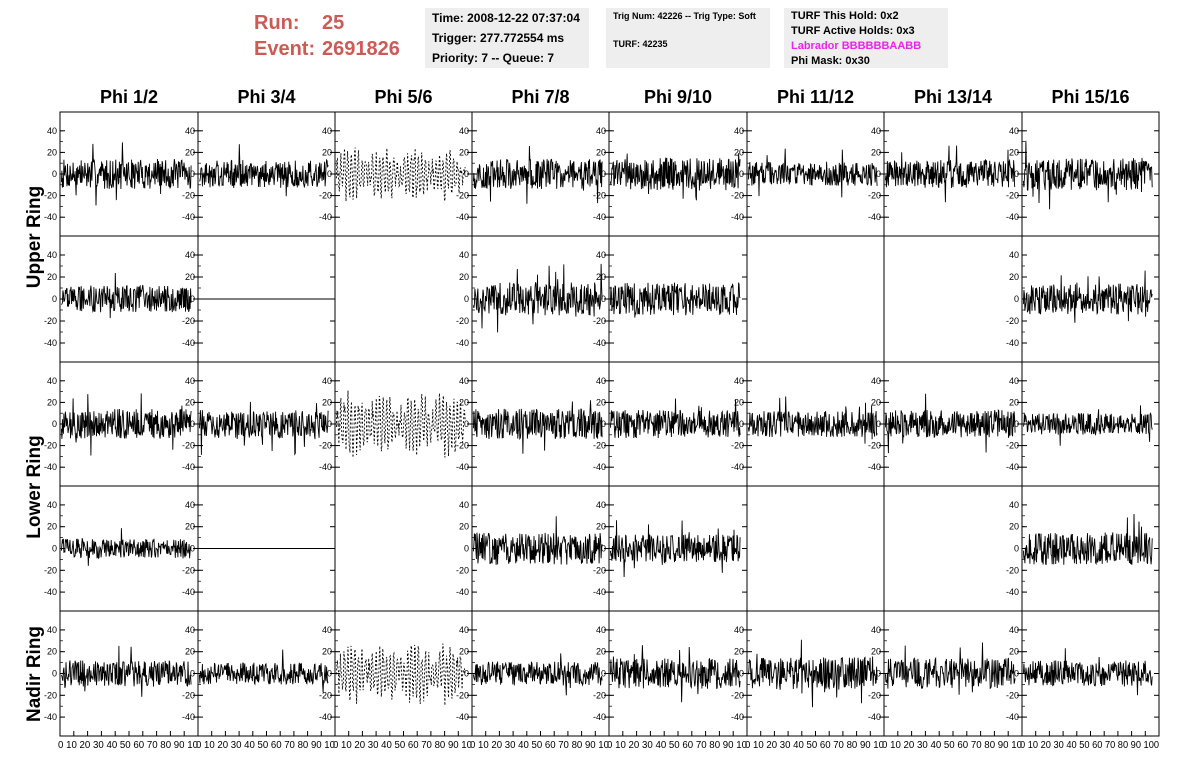  Describe the element at coordinates (601, 255) in the screenshot. I see `ytick-label-r1c4: 40` at that location.